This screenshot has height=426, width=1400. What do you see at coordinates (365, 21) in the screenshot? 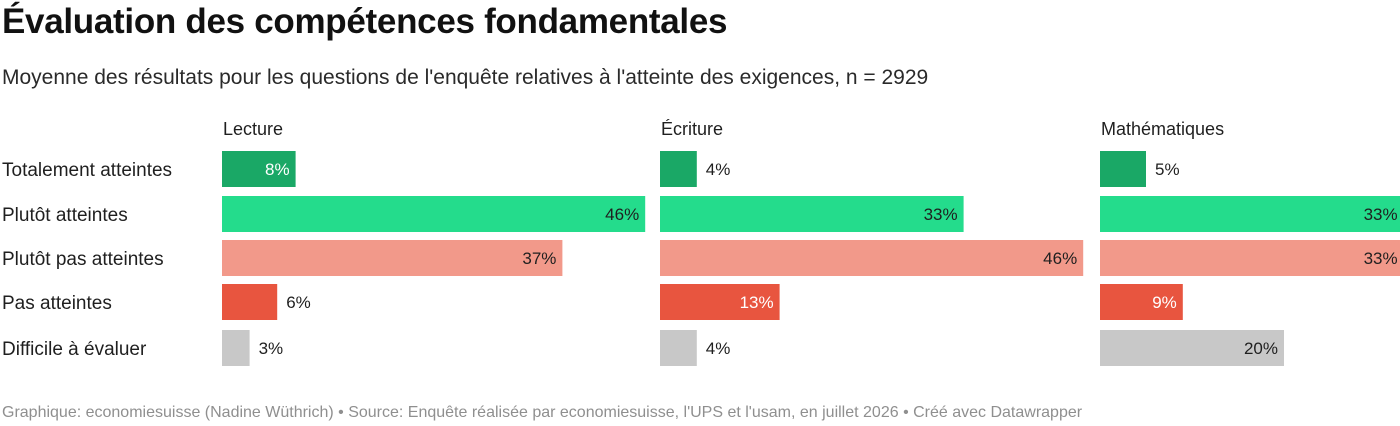
I see `chart-title: Évaluation des compétences fondamentales` at bounding box center [365, 21].